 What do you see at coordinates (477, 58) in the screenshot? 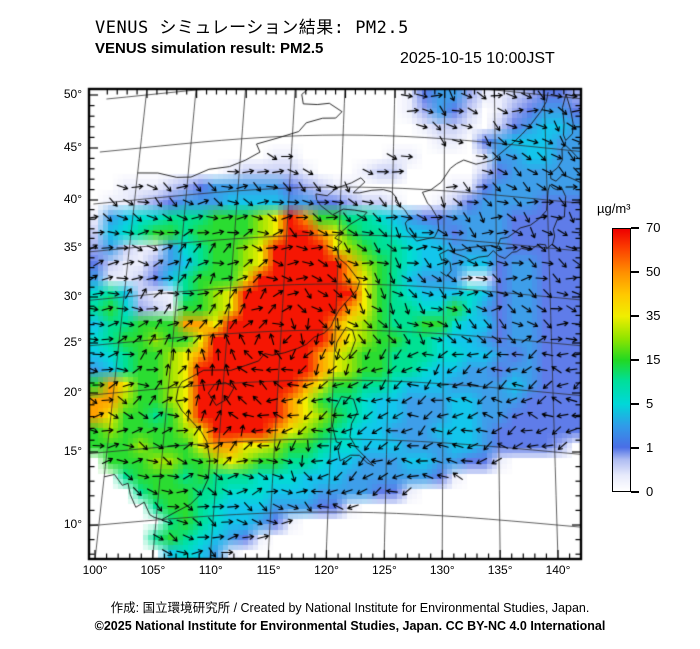
I see `timestamp: 2025-10-15 10:00JST` at bounding box center [477, 58].